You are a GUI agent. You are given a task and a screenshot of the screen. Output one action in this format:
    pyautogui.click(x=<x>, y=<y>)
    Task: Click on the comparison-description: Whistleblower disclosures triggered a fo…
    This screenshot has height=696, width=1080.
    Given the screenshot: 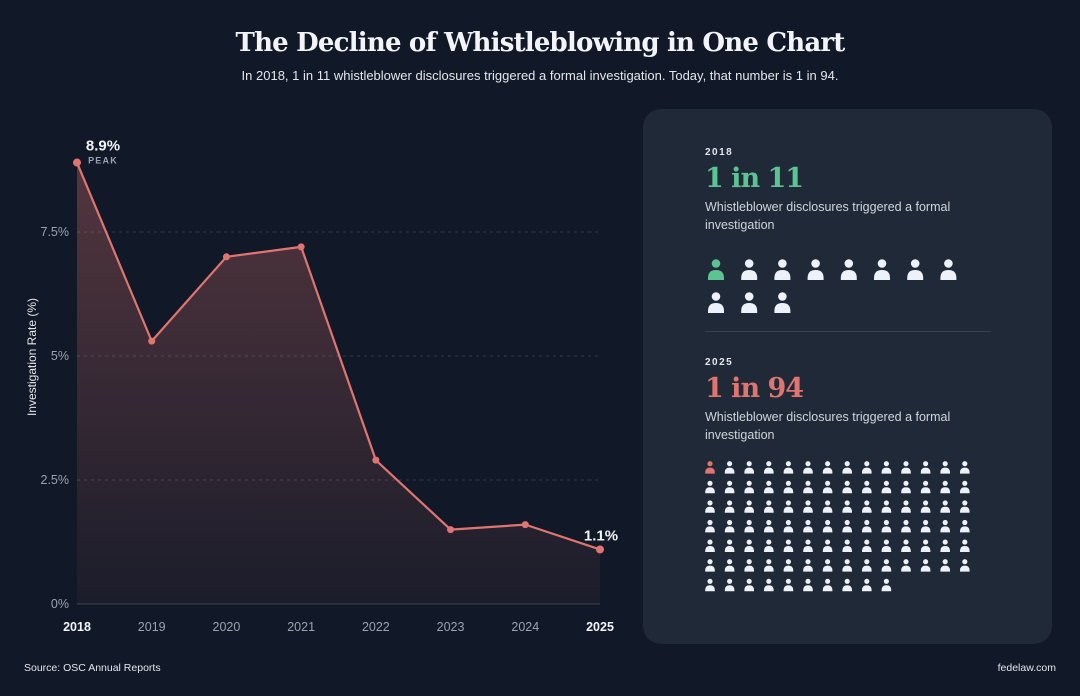 What is the action you would take?
    pyautogui.click(x=828, y=216)
    